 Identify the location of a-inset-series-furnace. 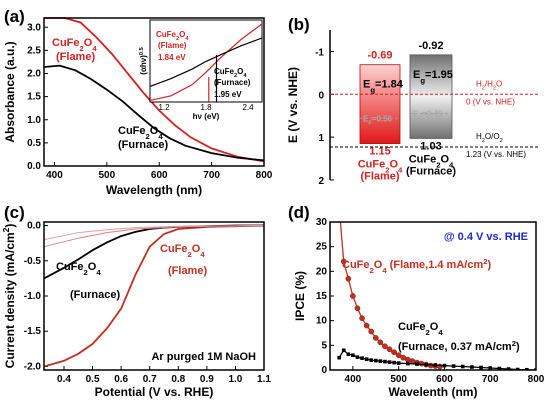
(206, 62).